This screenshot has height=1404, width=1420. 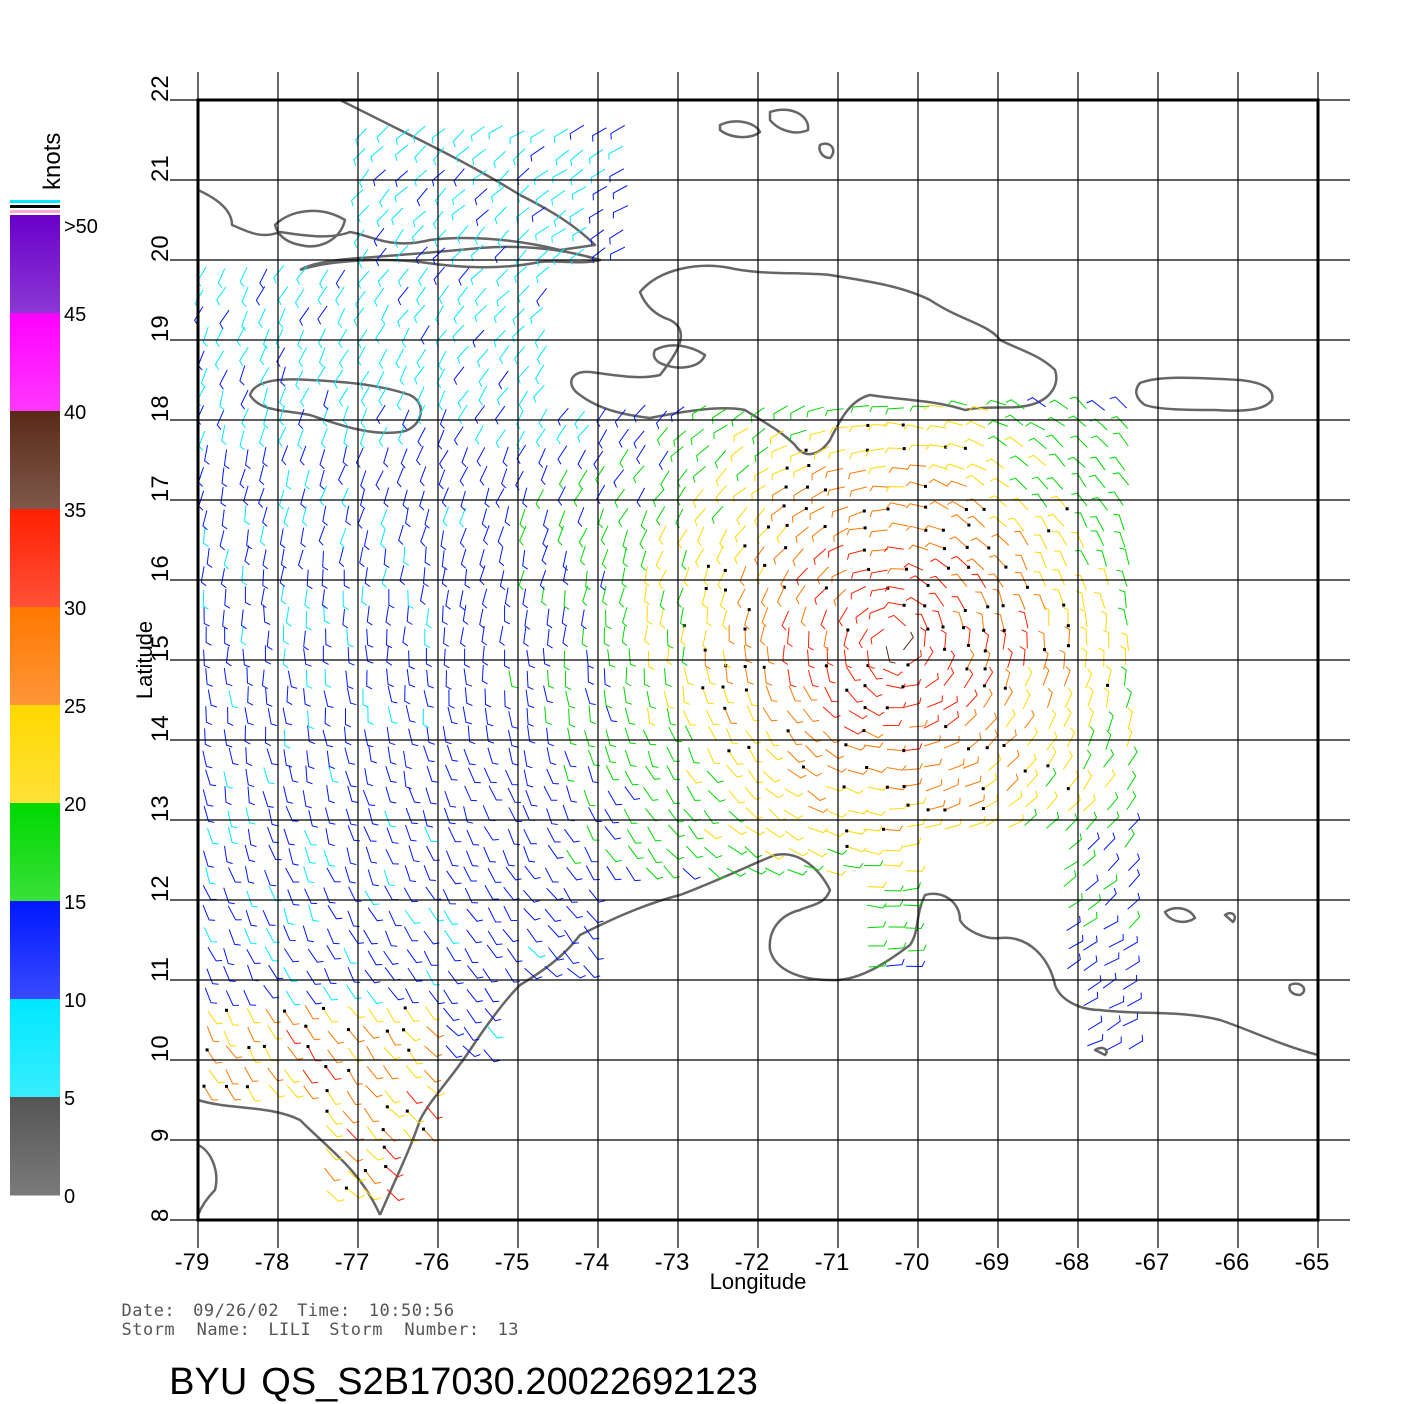 I want to click on legend-label: 15, so click(x=75, y=903).